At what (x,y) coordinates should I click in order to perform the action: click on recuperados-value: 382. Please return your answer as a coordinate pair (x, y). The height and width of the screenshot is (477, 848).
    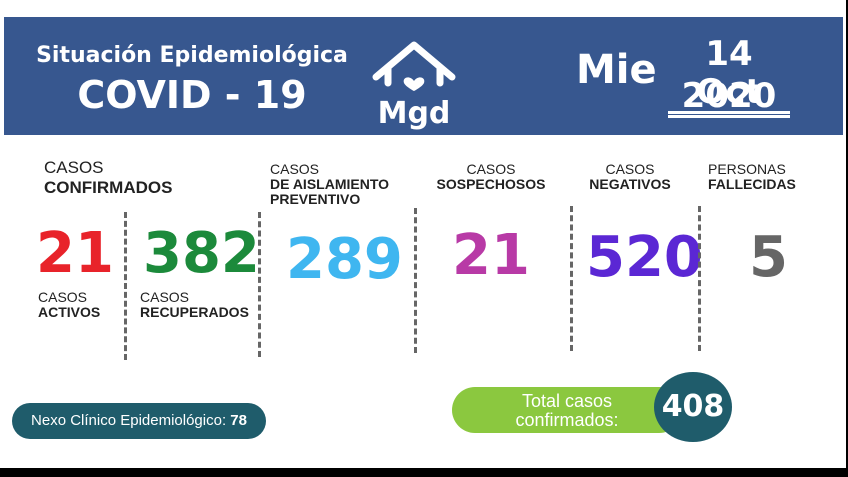
    Looking at the image, I should click on (201, 253).